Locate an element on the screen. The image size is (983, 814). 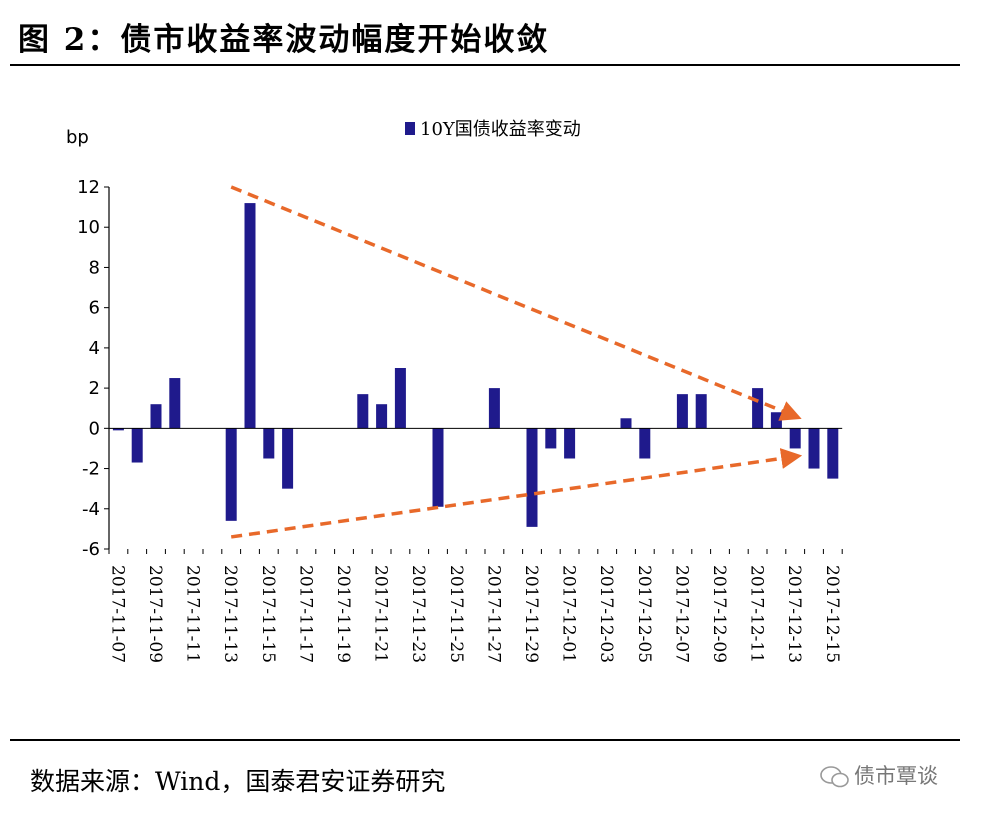
x-tick-label: 2017-12-11 is located at coordinates (757, 614).